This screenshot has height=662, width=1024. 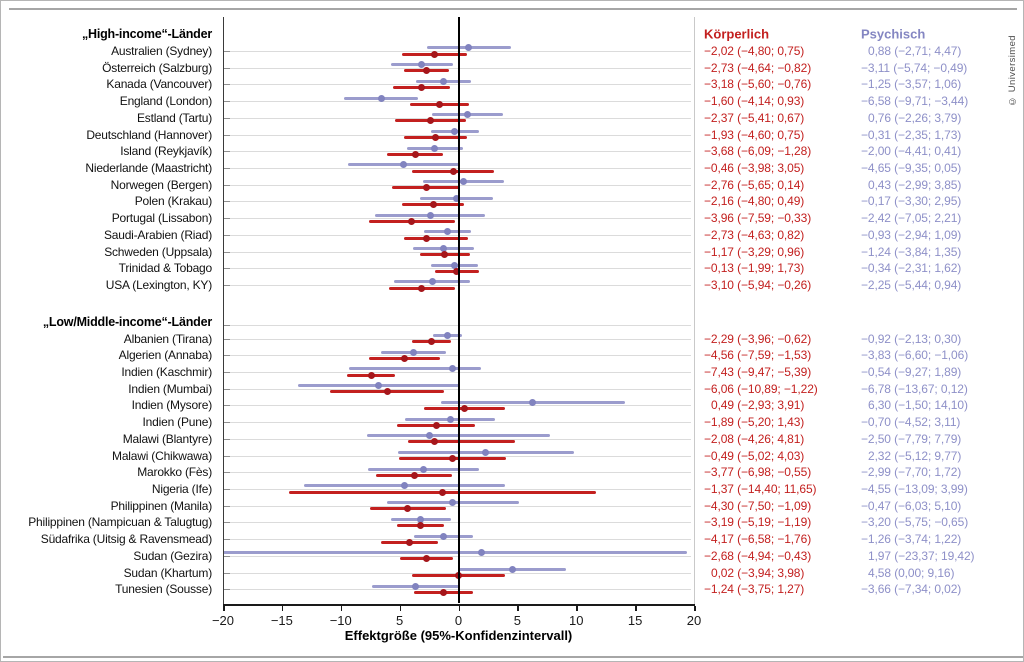 What do you see at coordinates (911, 168) in the screenshot?
I see `value-mental: −4,65 (−9,35; 0,05)` at bounding box center [911, 168].